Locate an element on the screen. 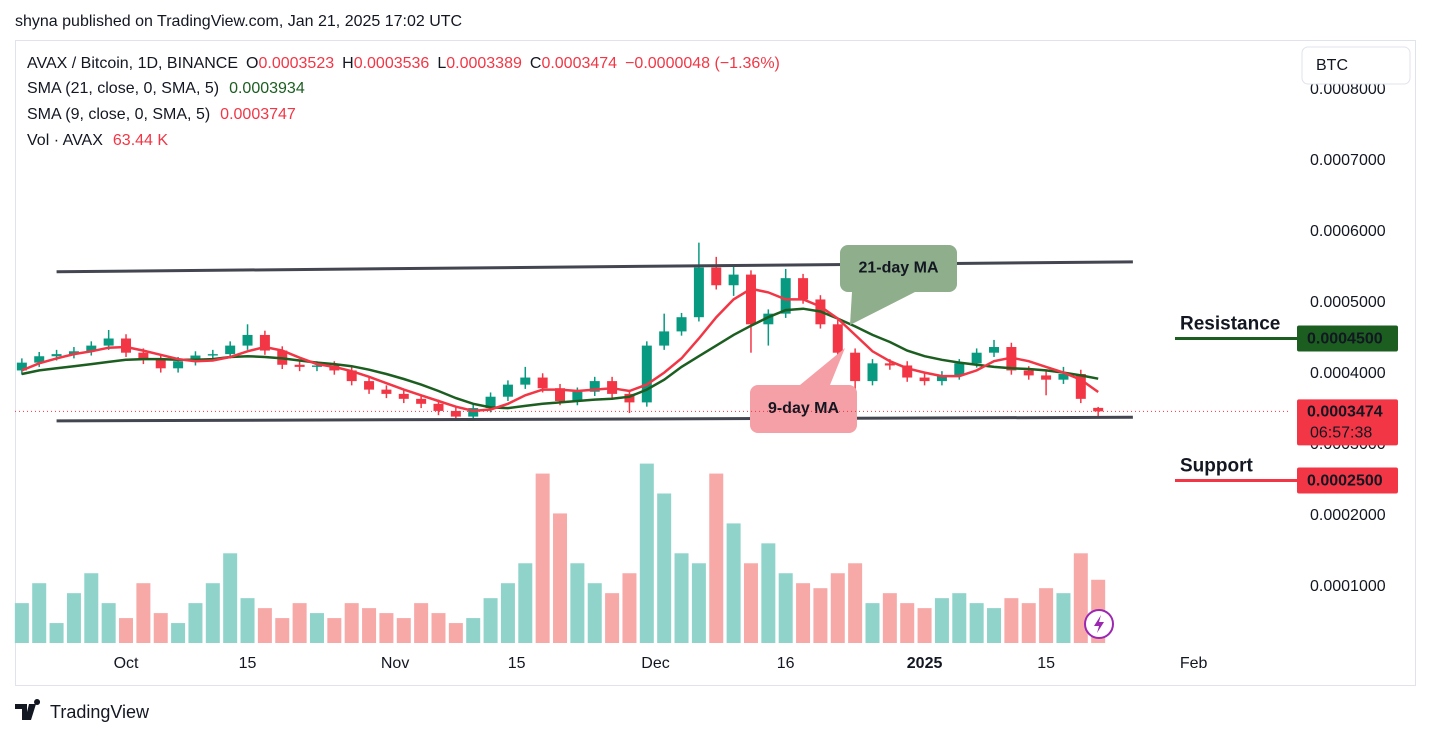 The height and width of the screenshot is (738, 1431). y-tick-label: 0.0001000 is located at coordinates (1348, 586).